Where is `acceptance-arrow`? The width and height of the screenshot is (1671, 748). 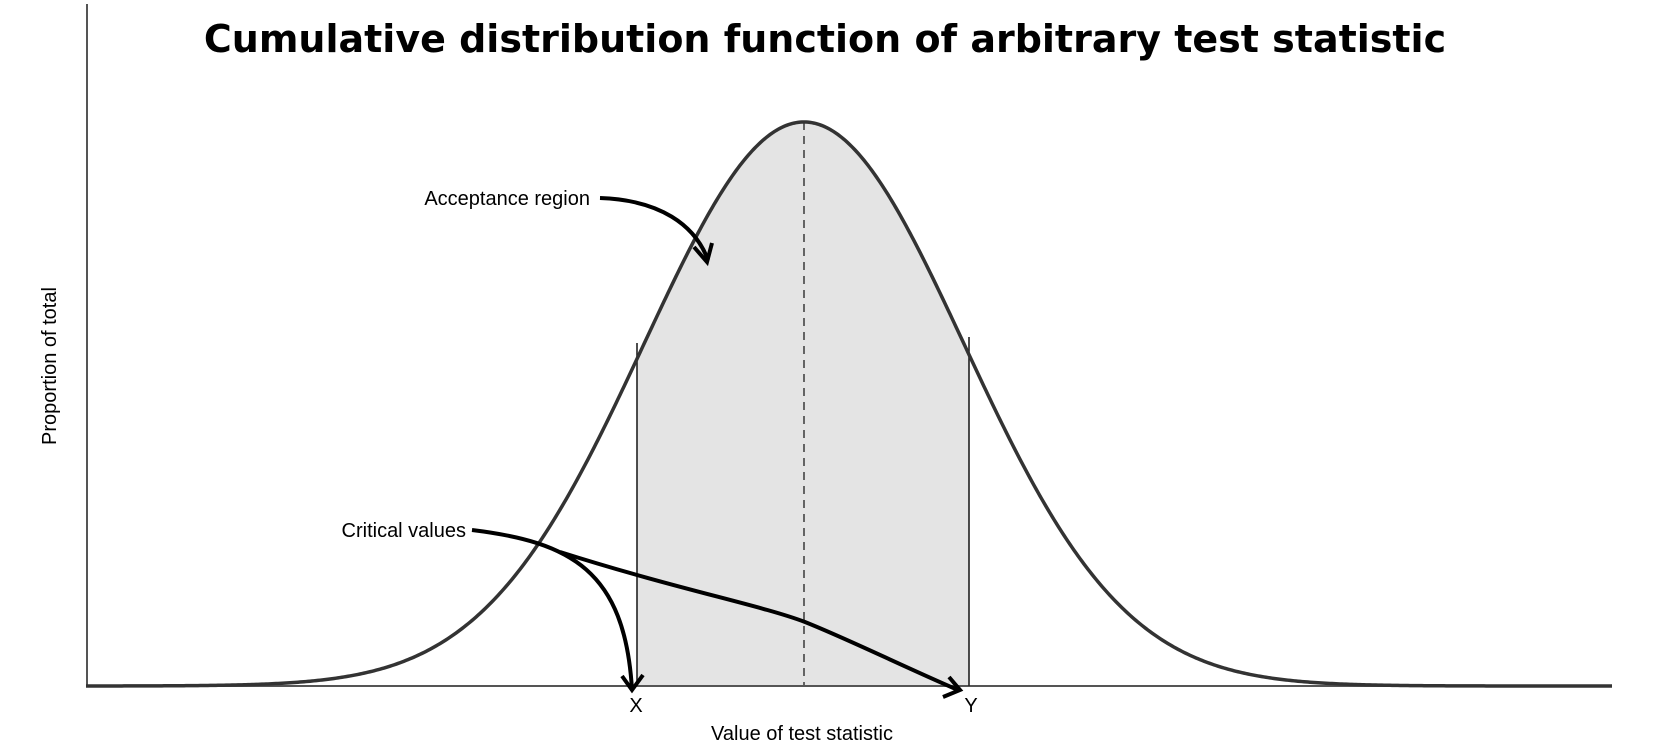 acceptance-arrow is located at coordinates (654, 228).